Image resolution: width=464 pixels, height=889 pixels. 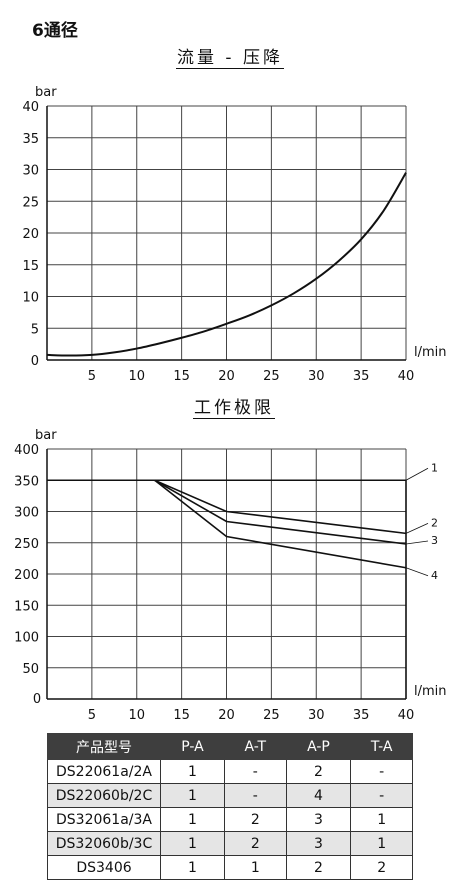 What do you see at coordinates (434, 575) in the screenshot?
I see `series-label-4: 4` at bounding box center [434, 575].